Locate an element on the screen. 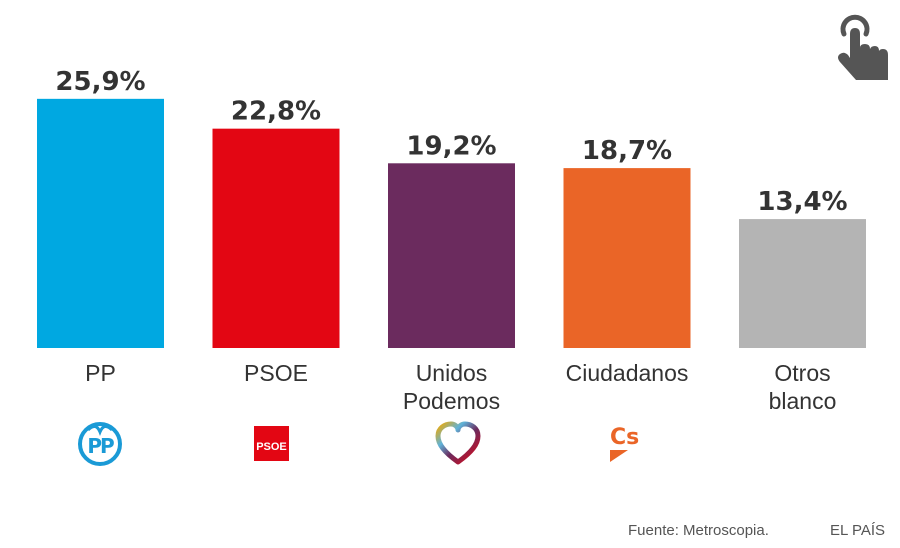 The height and width of the screenshot is (548, 900). pp-logo-text: PP is located at coordinates (100, 446).